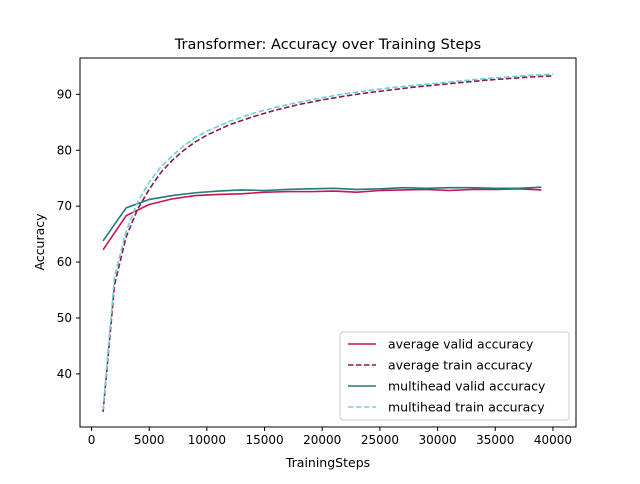  What do you see at coordinates (149, 440) in the screenshot?
I see `x-tick-label: 5000` at bounding box center [149, 440].